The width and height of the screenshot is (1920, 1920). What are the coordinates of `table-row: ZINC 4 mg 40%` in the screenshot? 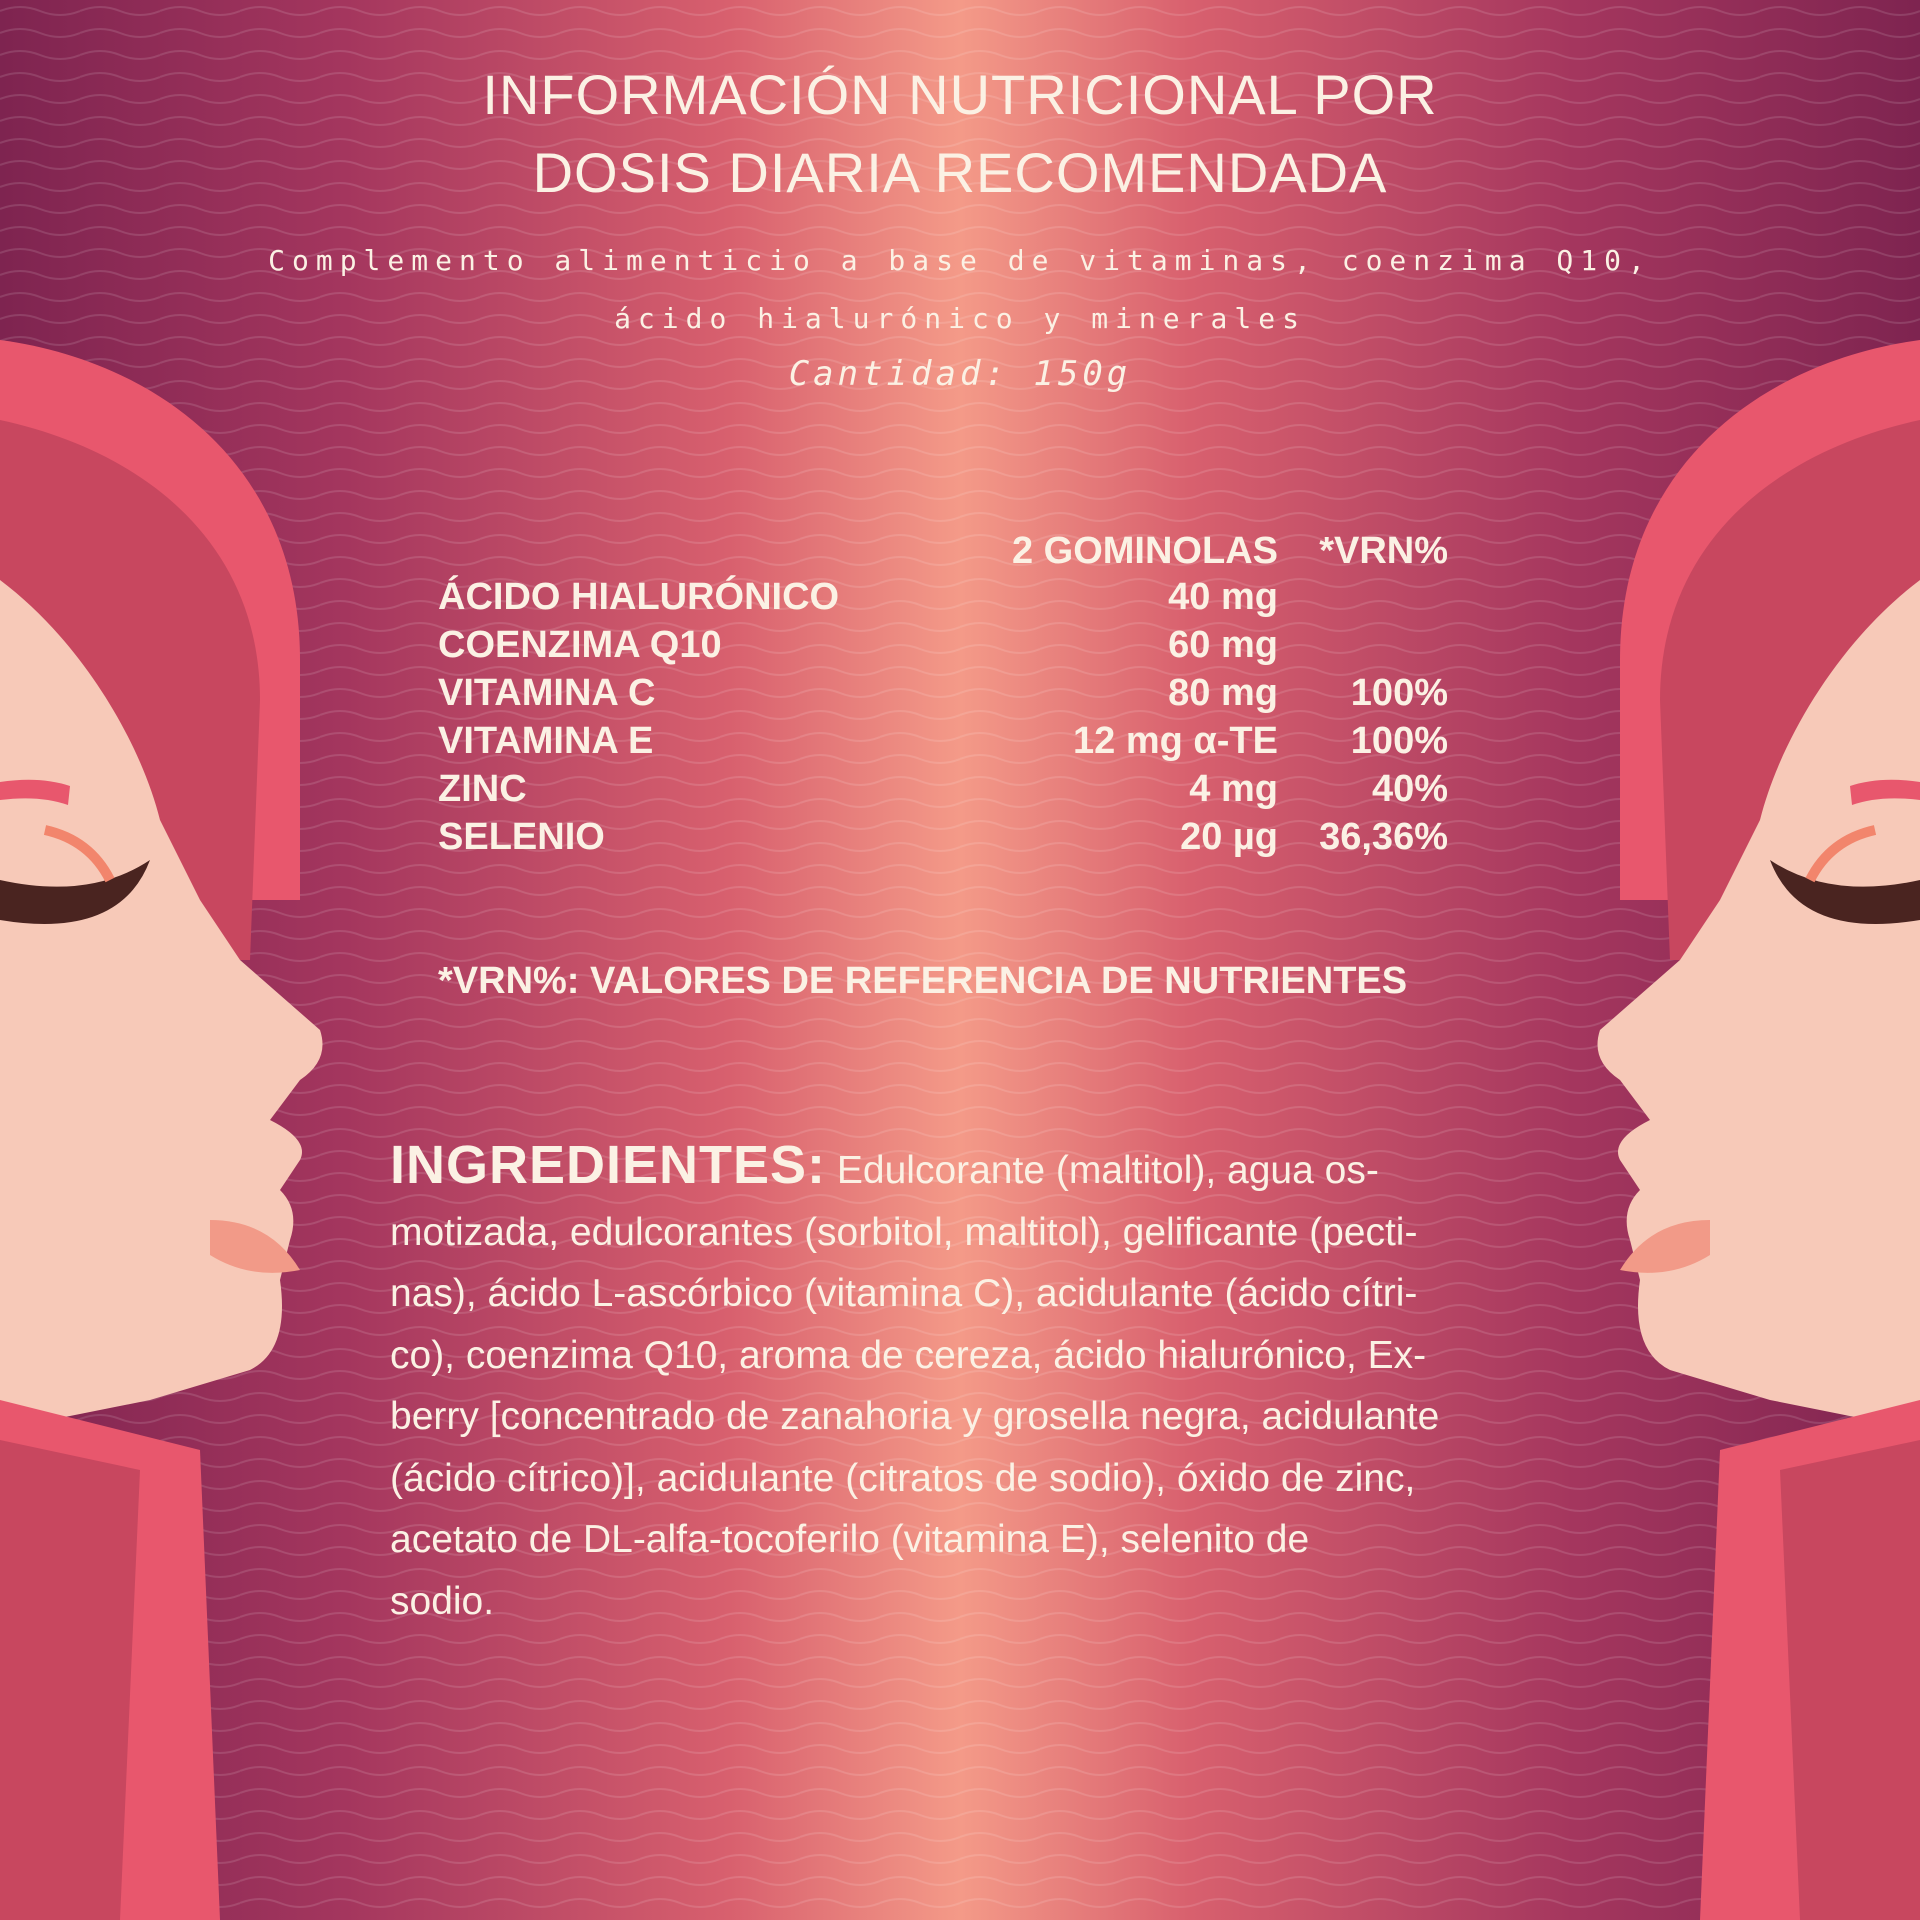 It's located at (943, 791).